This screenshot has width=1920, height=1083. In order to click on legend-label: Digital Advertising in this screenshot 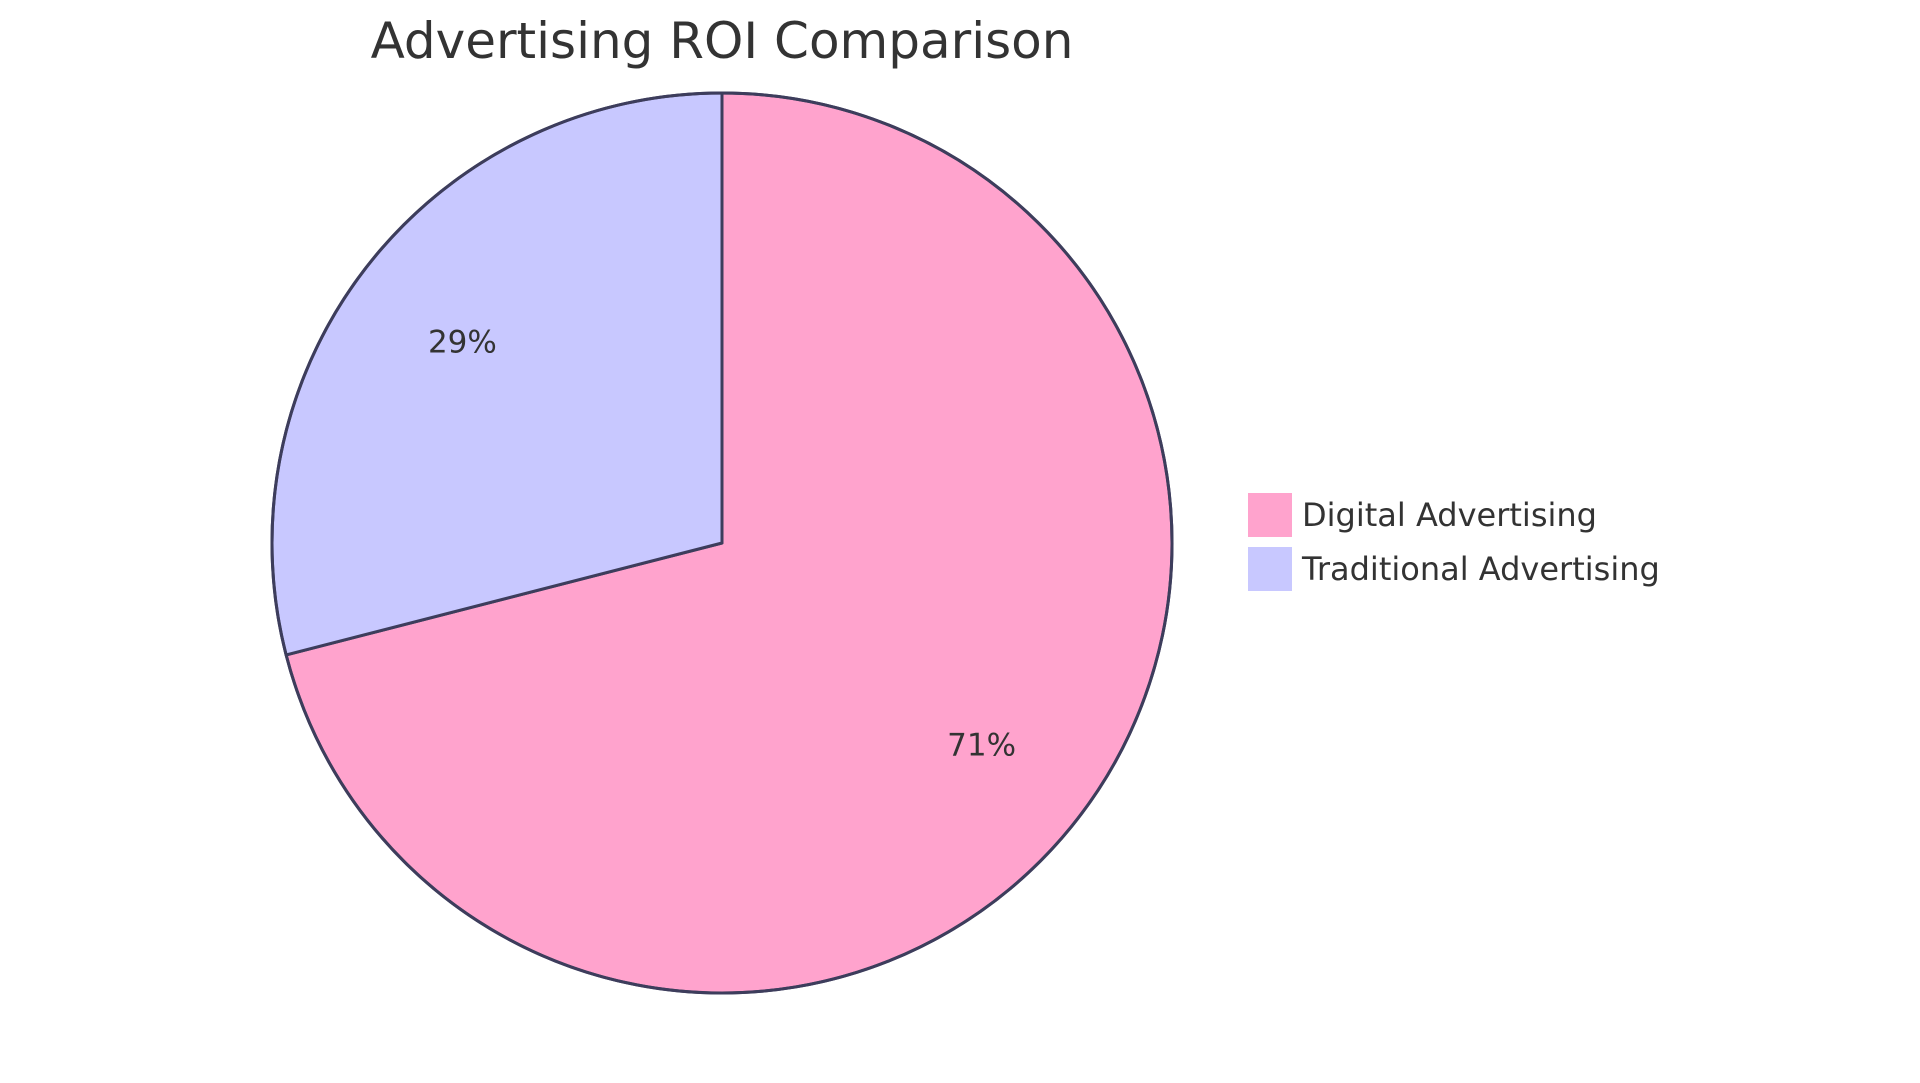, I will do `click(1449, 515)`.